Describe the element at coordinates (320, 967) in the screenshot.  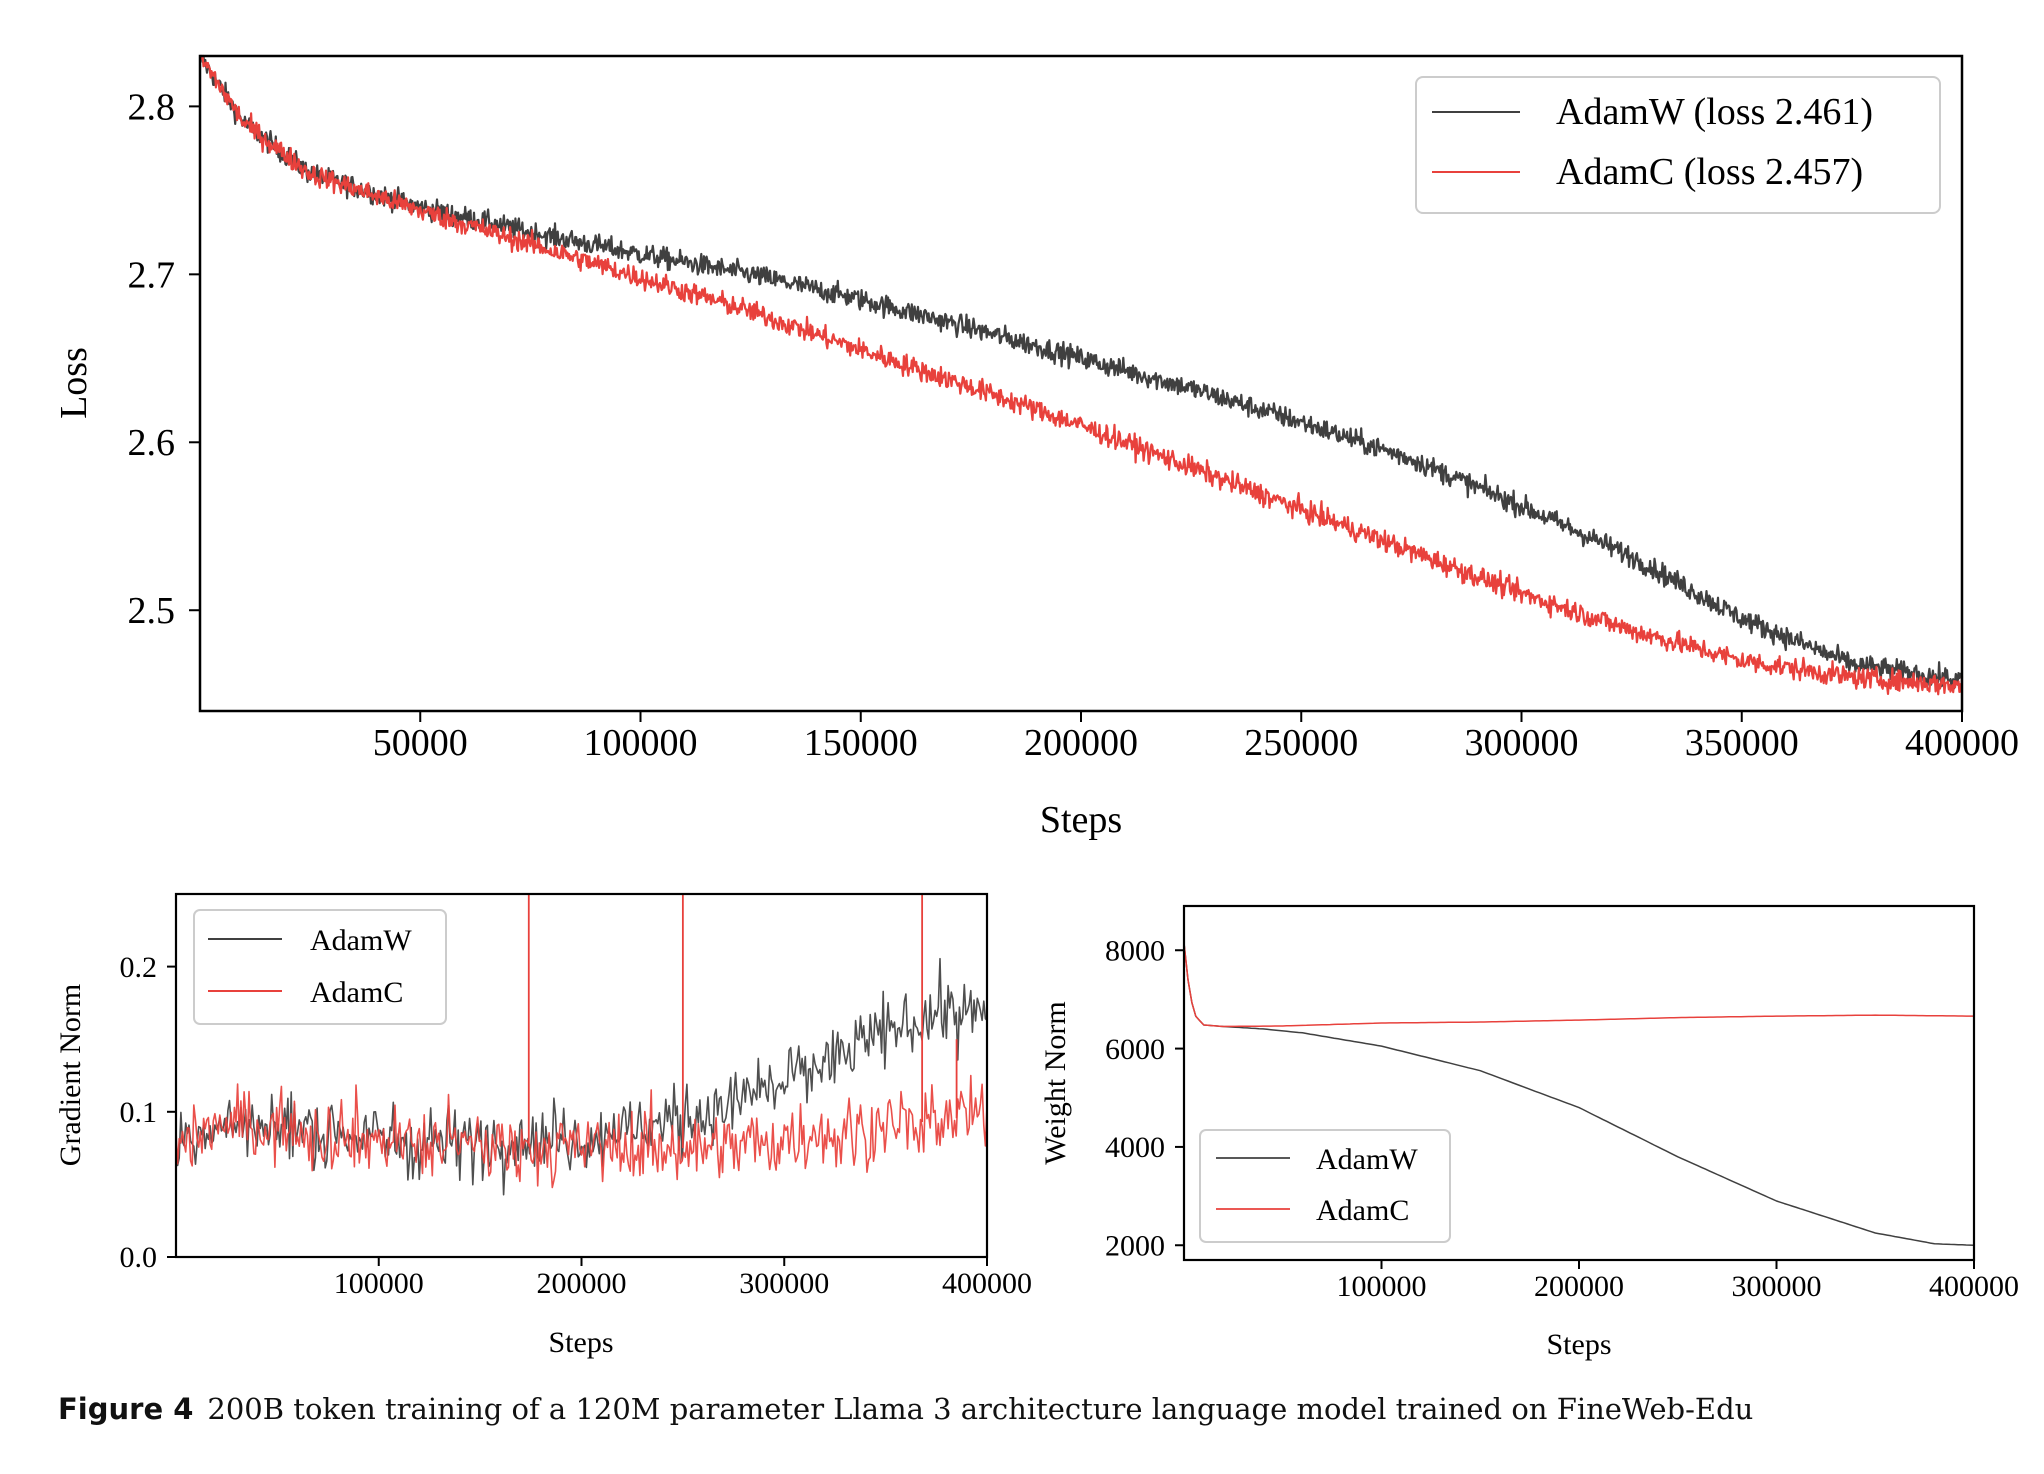
I see `grad-legend: AdamW AdamC` at that location.